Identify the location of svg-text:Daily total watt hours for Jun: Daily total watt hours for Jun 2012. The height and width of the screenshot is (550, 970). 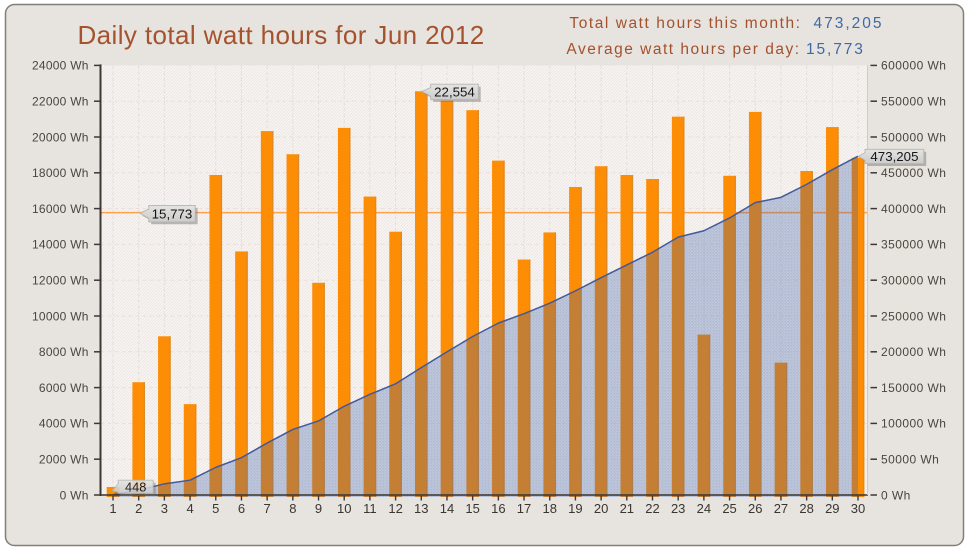
(281, 35).